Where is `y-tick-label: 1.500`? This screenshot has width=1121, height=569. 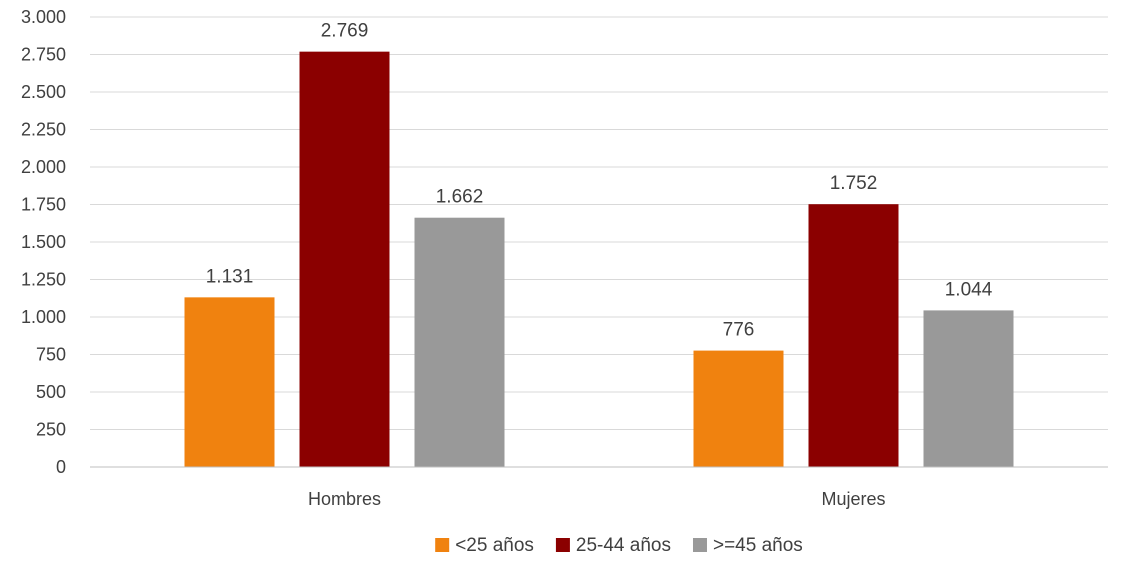 y-tick-label: 1.500 is located at coordinates (43, 242).